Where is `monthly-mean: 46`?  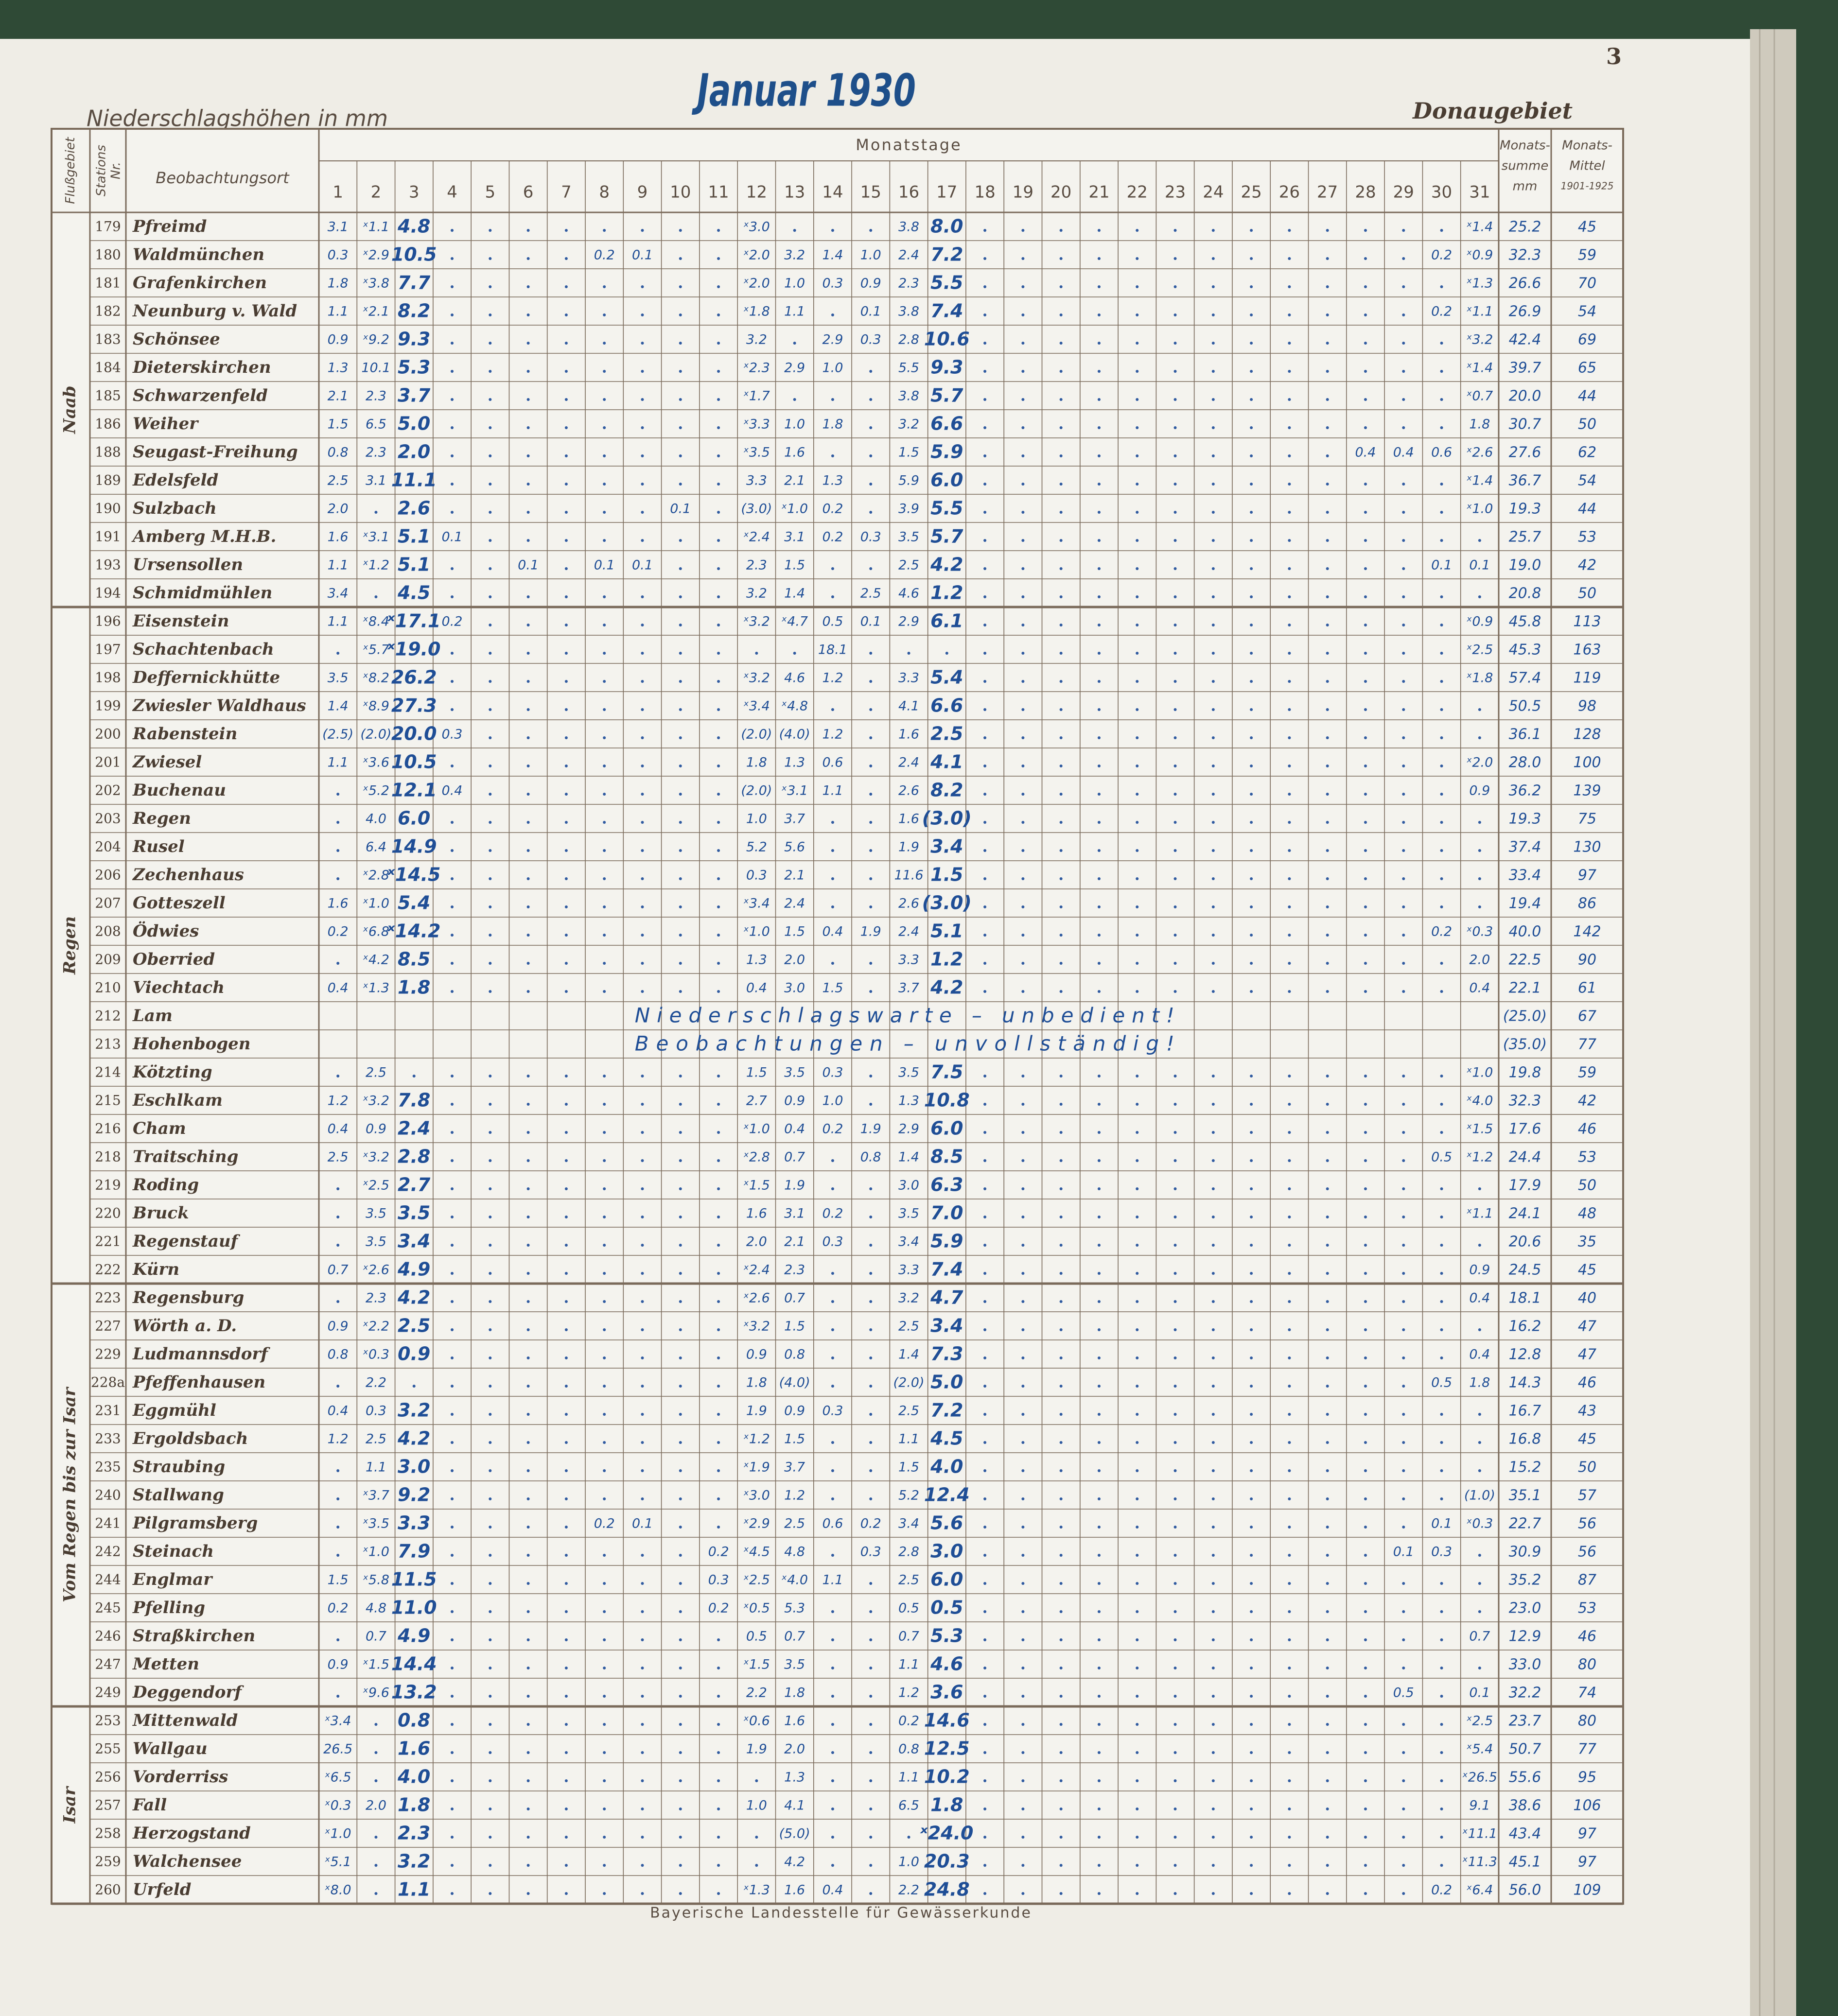 monthly-mean: 46 is located at coordinates (1587, 1382).